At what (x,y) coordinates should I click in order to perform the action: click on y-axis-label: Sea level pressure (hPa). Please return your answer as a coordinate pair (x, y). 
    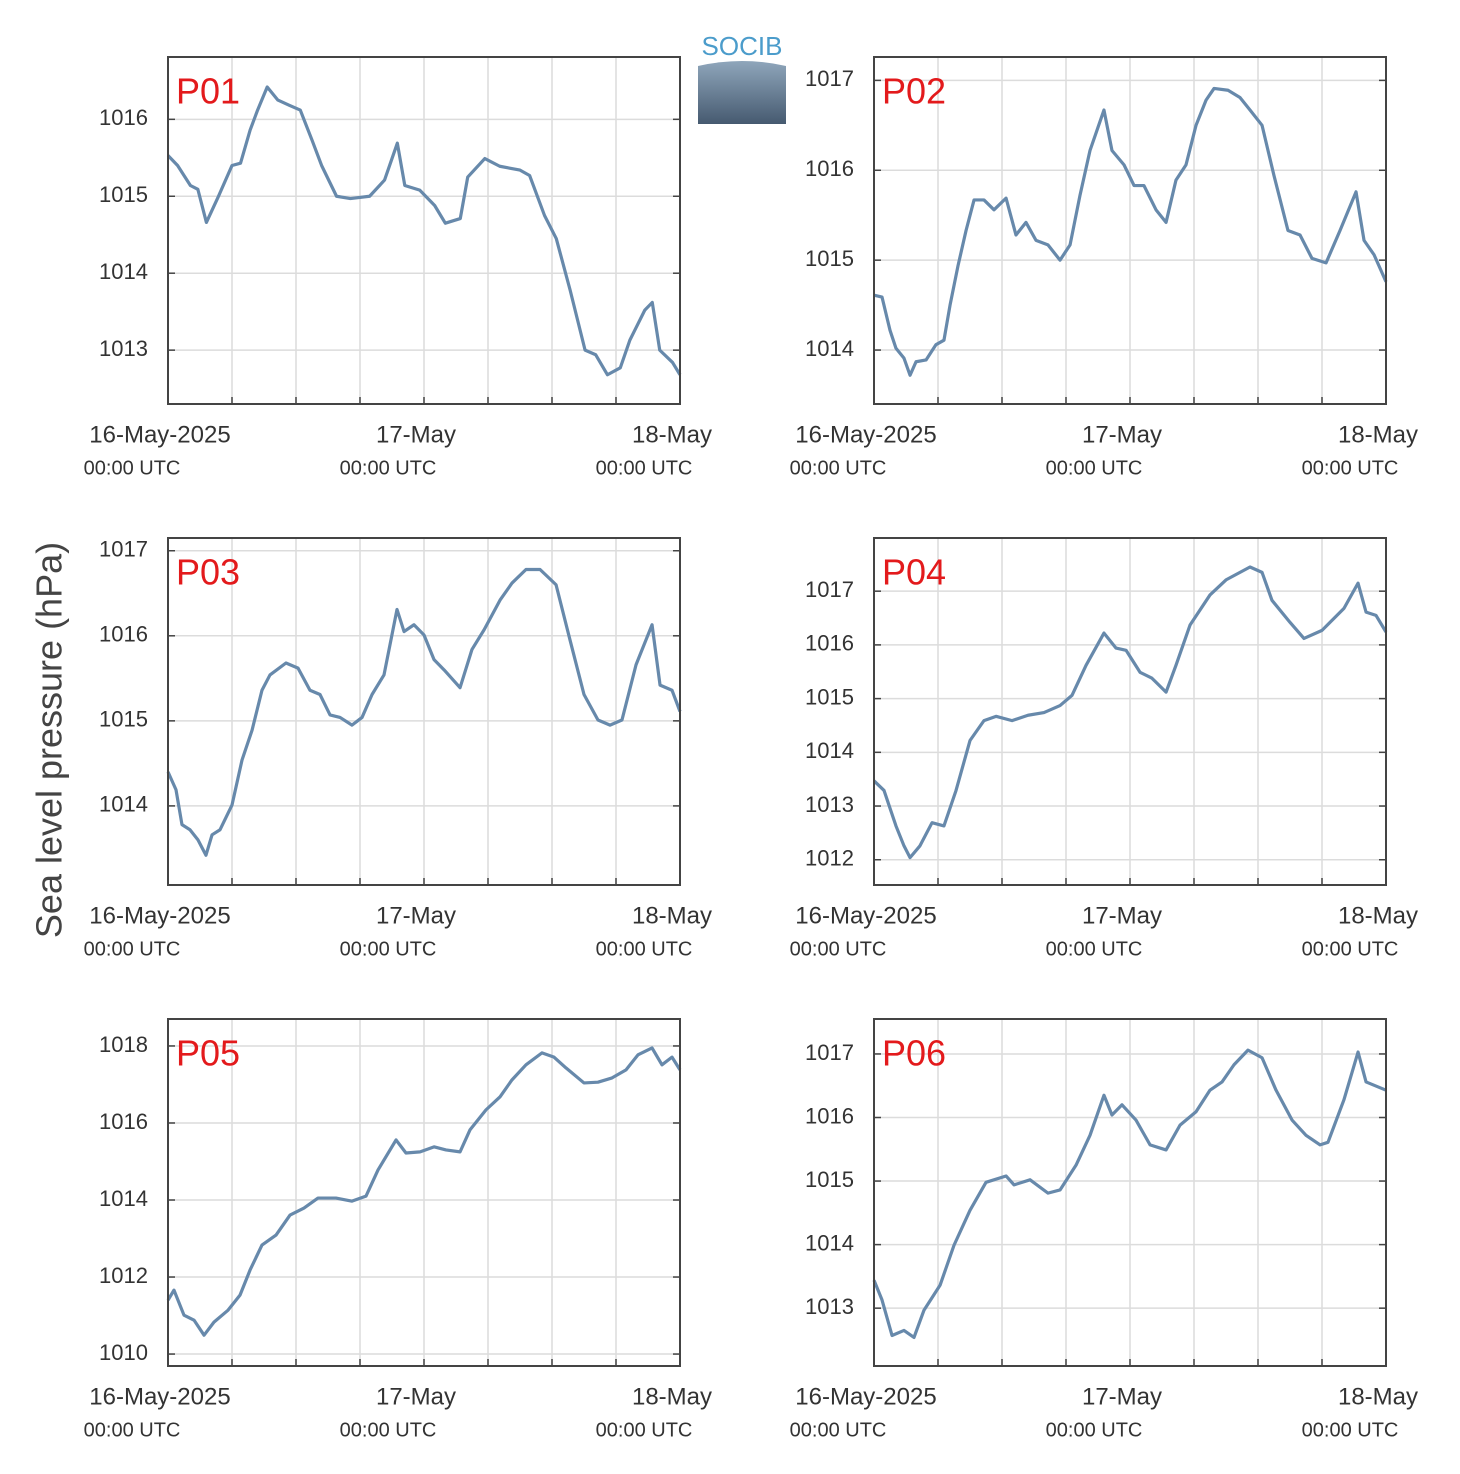
    Looking at the image, I should click on (49, 740).